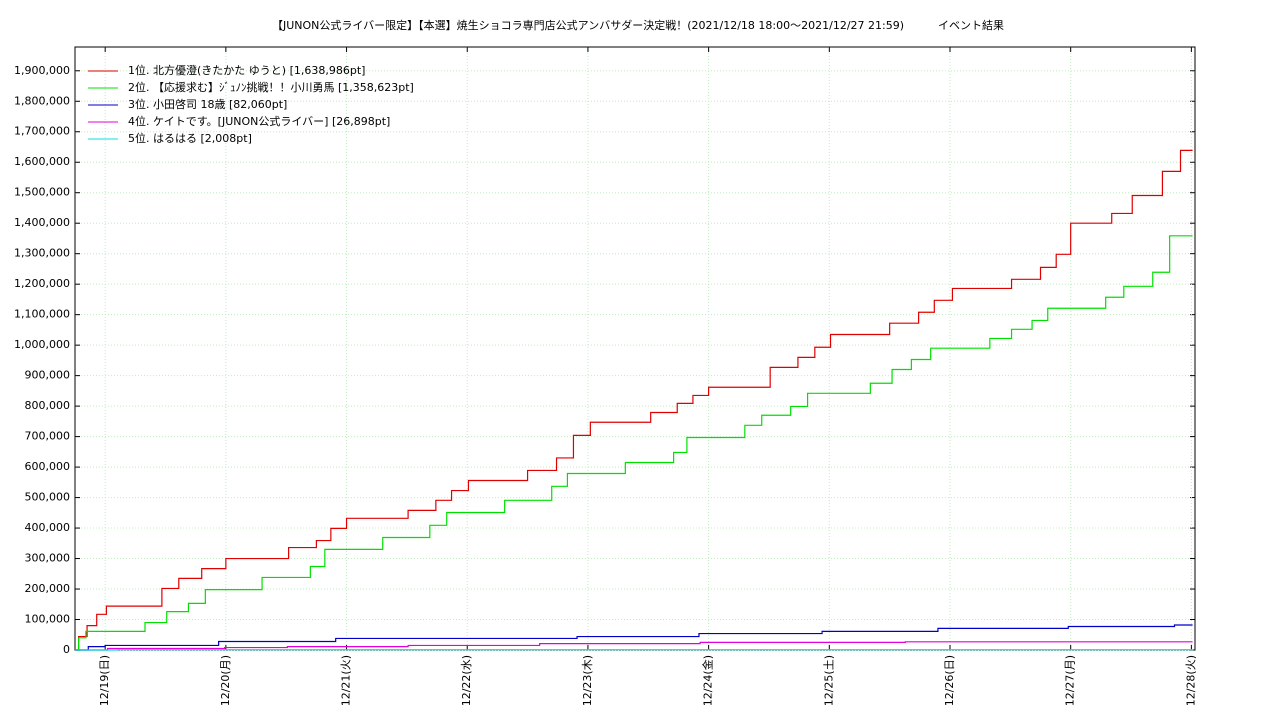 The image size is (1280, 724). What do you see at coordinates (42, 314) in the screenshot?
I see `y-tick-label: 1,100,000` at bounding box center [42, 314].